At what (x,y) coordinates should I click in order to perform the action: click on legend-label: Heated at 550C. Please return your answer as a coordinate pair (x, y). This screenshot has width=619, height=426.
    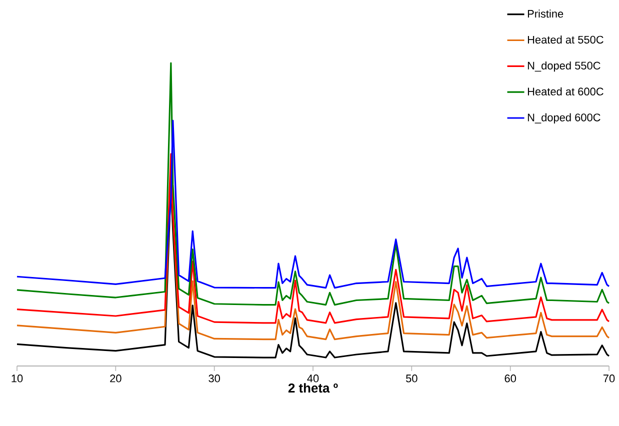
    Looking at the image, I should click on (566, 40).